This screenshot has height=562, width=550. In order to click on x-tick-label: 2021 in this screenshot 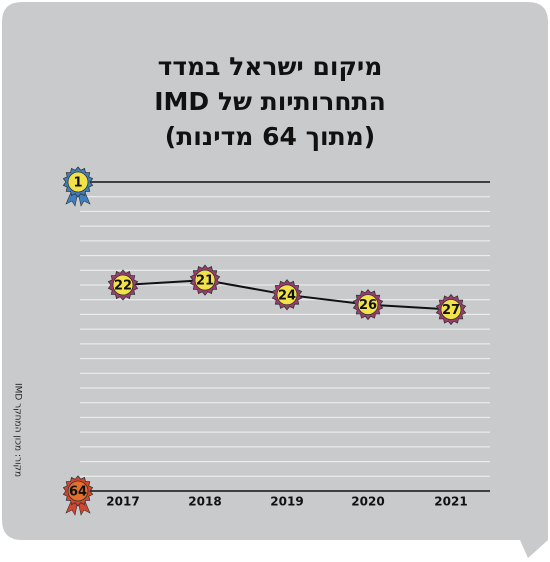, I will do `click(450, 502)`.